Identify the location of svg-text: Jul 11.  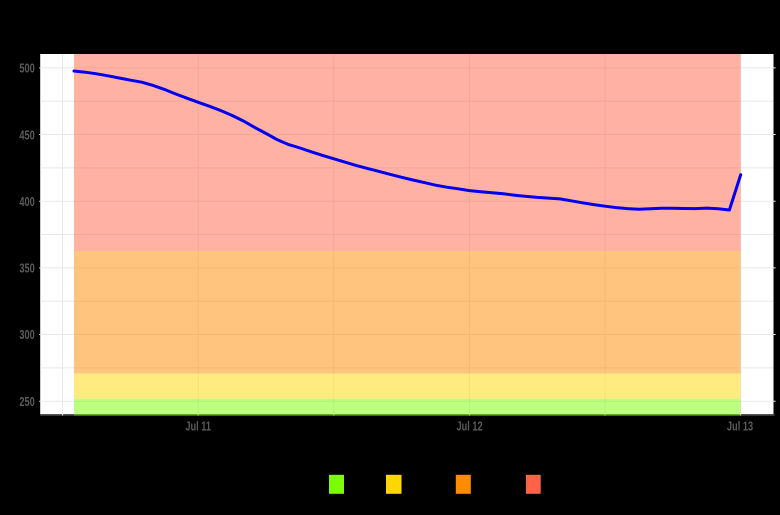
(198, 427).